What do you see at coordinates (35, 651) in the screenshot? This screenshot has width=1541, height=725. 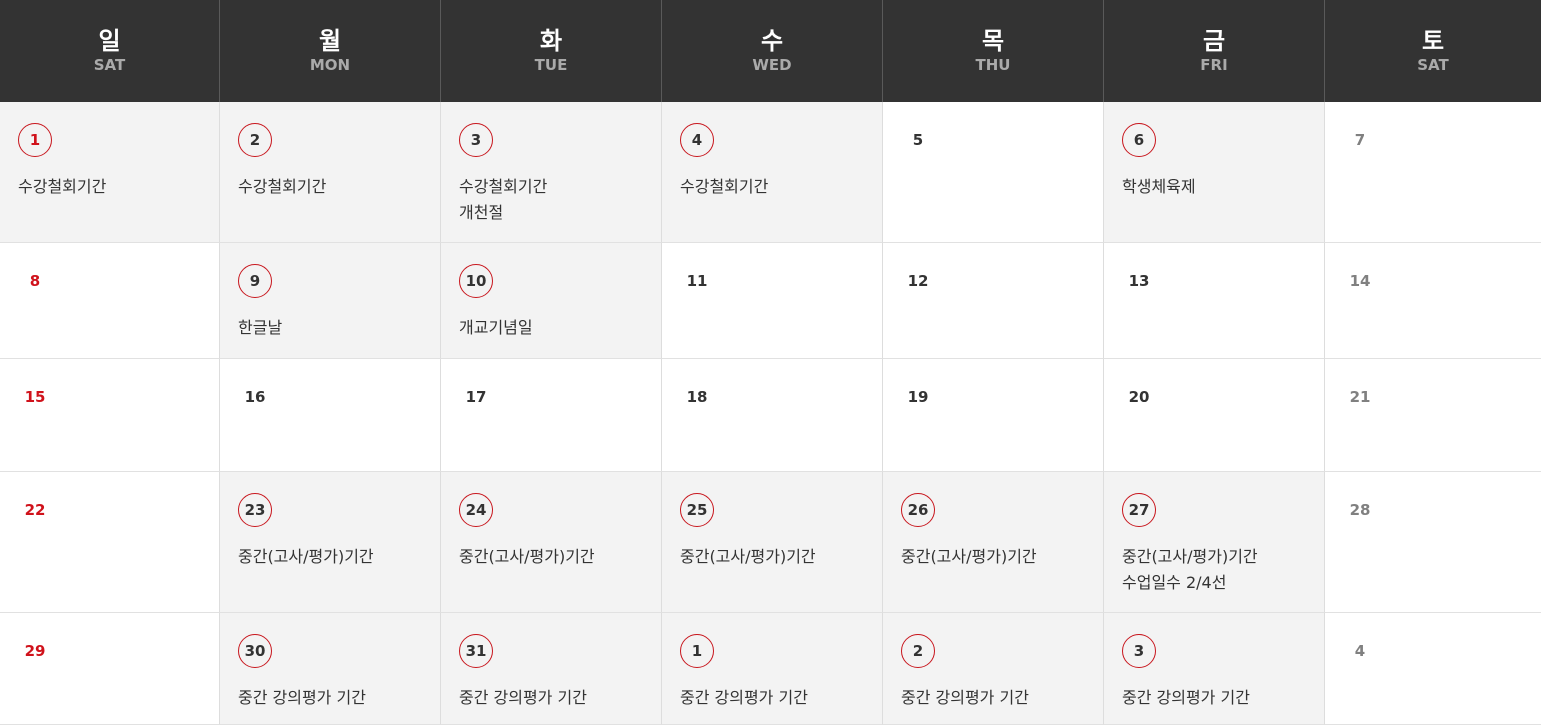 I see `day-number: 29` at bounding box center [35, 651].